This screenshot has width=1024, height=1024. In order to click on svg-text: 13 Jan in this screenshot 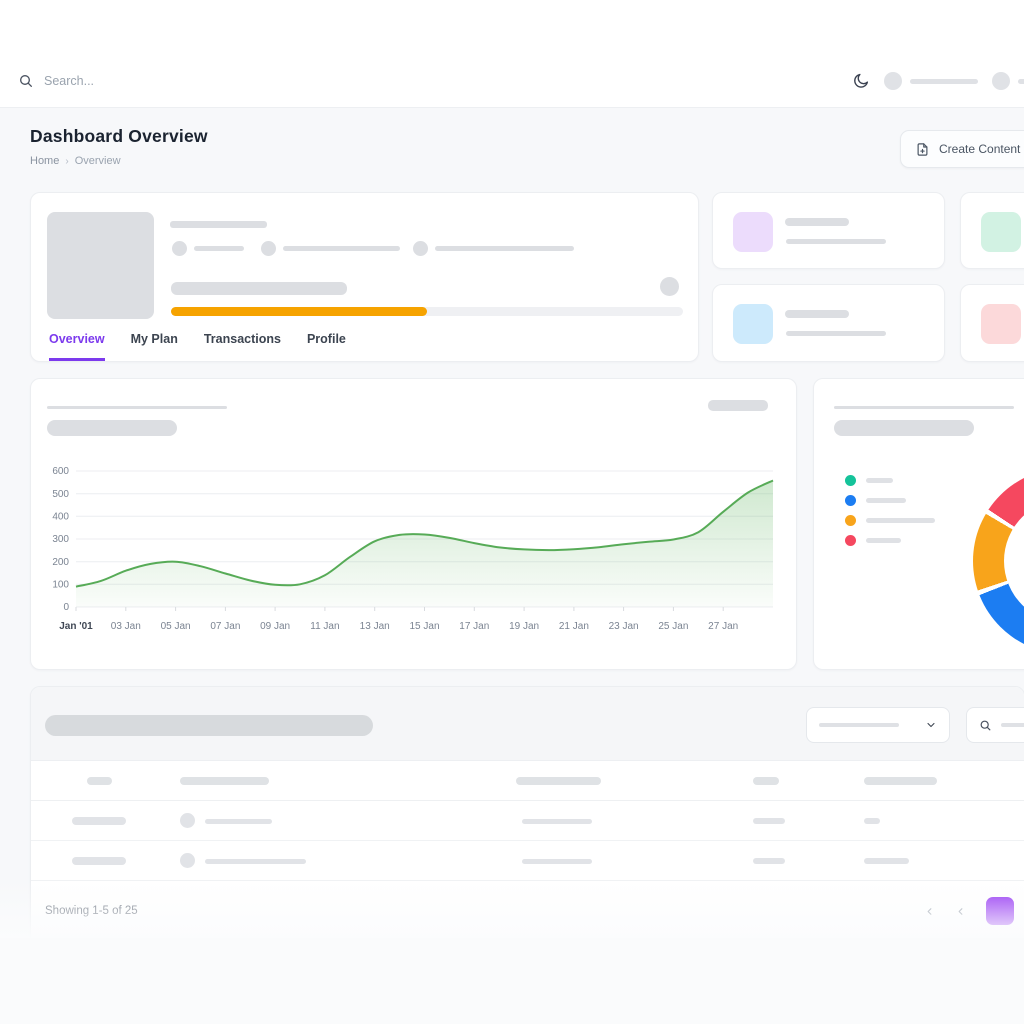, I will do `click(375, 626)`.